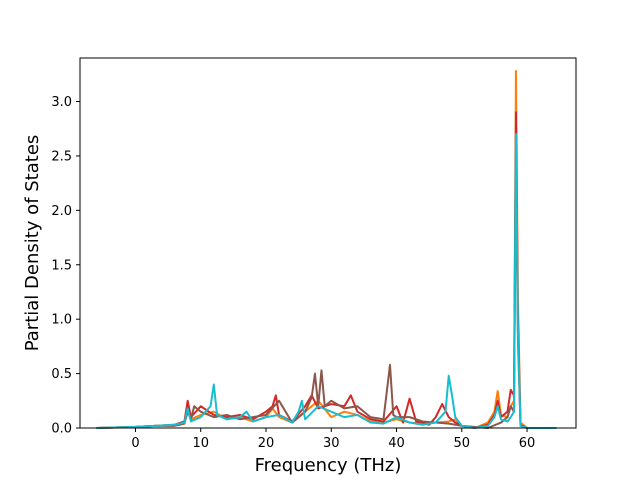 This screenshot has height=480, width=640. Describe the element at coordinates (61, 265) in the screenshot. I see `y-tick-label: 1.5` at that location.